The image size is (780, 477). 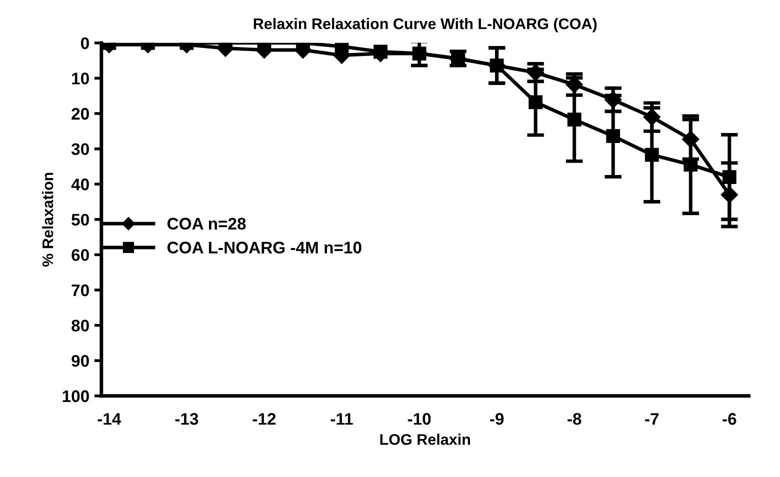 I want to click on y-tick-label: 80, so click(x=80, y=326).